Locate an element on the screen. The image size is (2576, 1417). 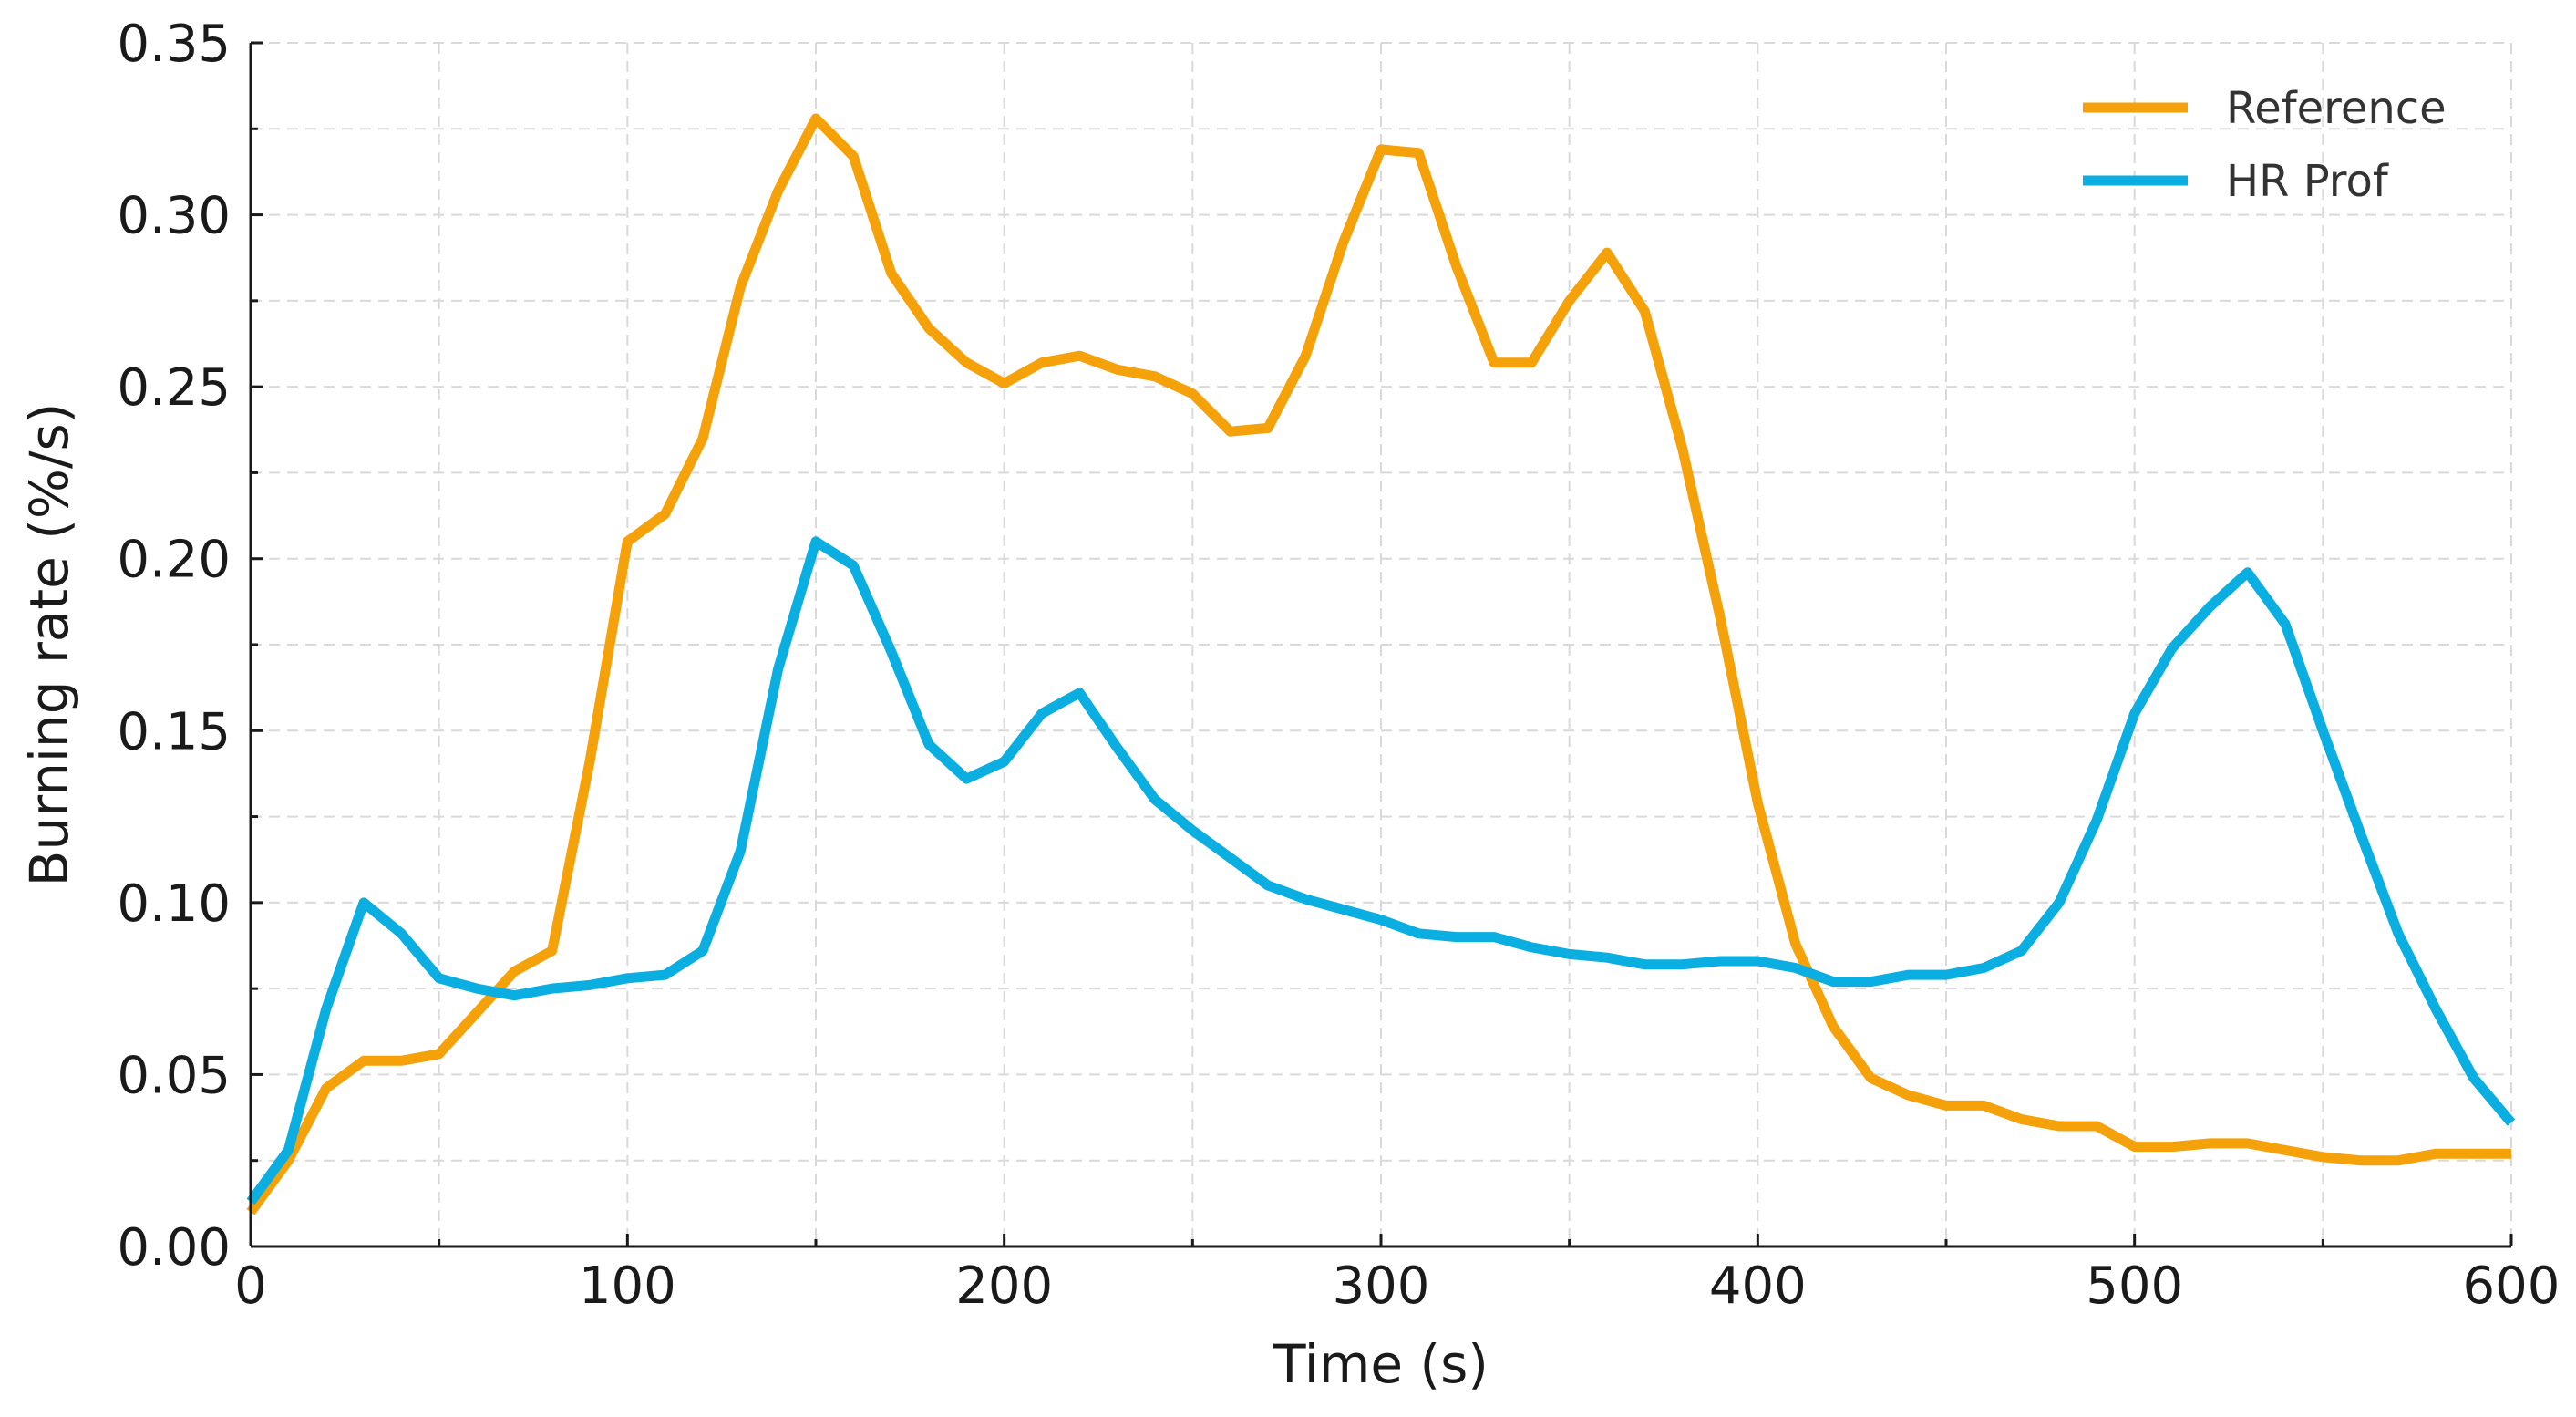
legend-label: HR Prof is located at coordinates (2307, 181).